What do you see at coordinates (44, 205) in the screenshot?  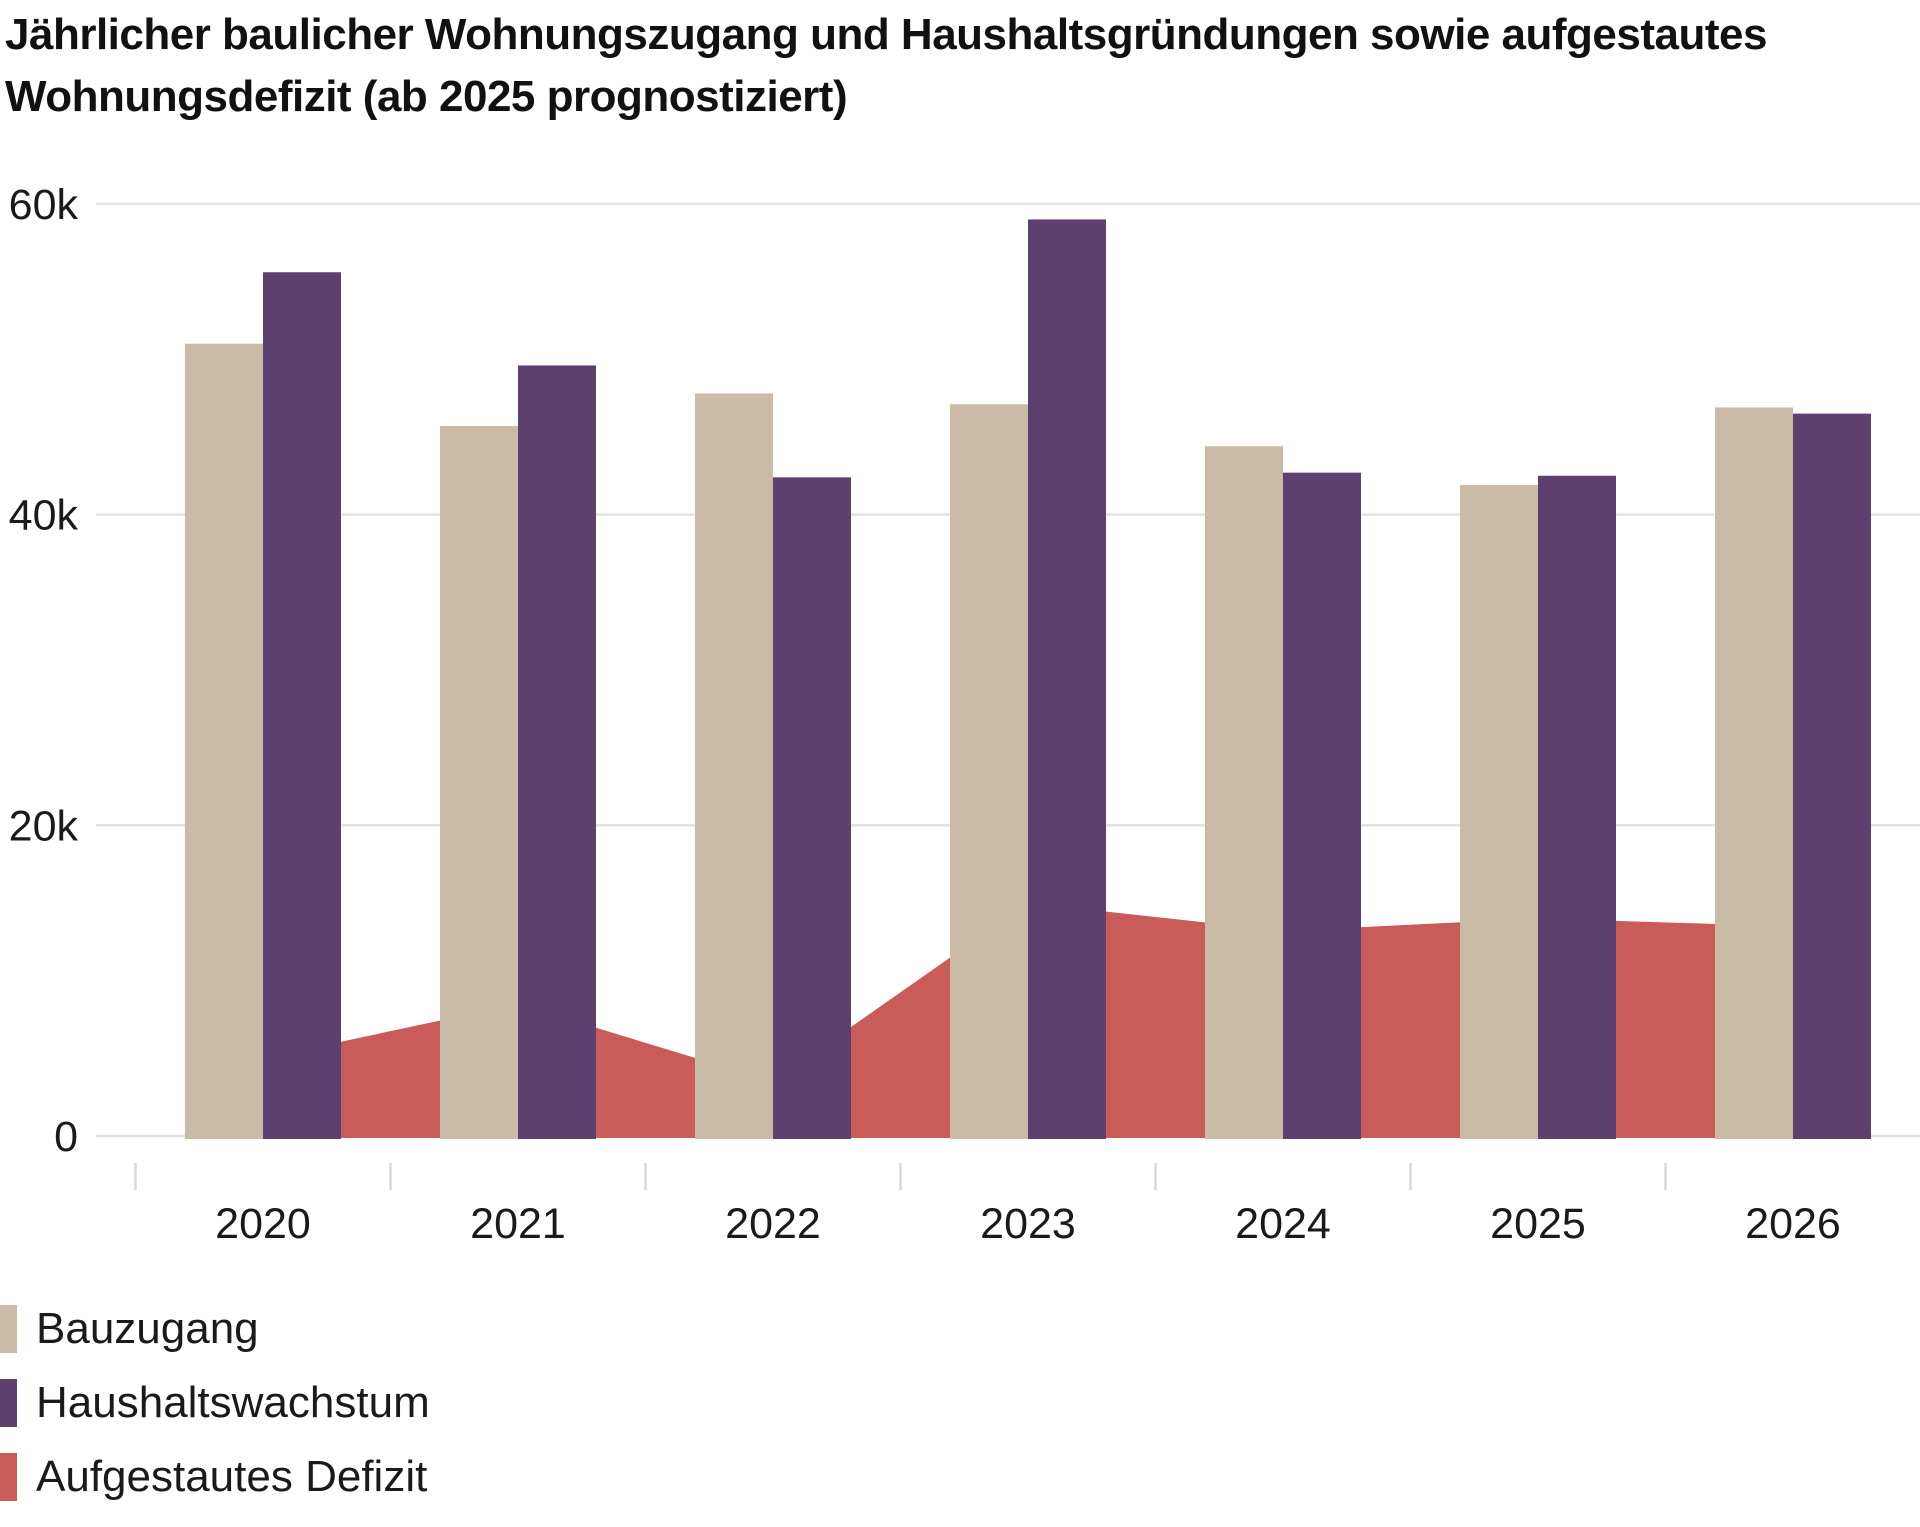 I see `y-axis-label-60k: 60k` at bounding box center [44, 205].